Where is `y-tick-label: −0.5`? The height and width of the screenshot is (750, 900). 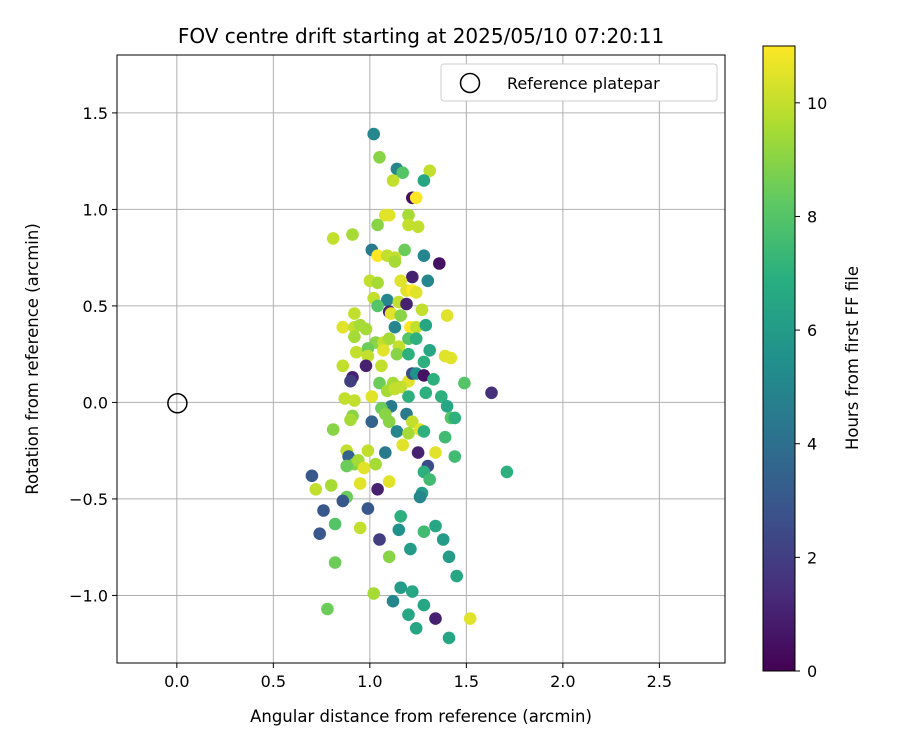
y-tick-label: −0.5 is located at coordinates (88, 499).